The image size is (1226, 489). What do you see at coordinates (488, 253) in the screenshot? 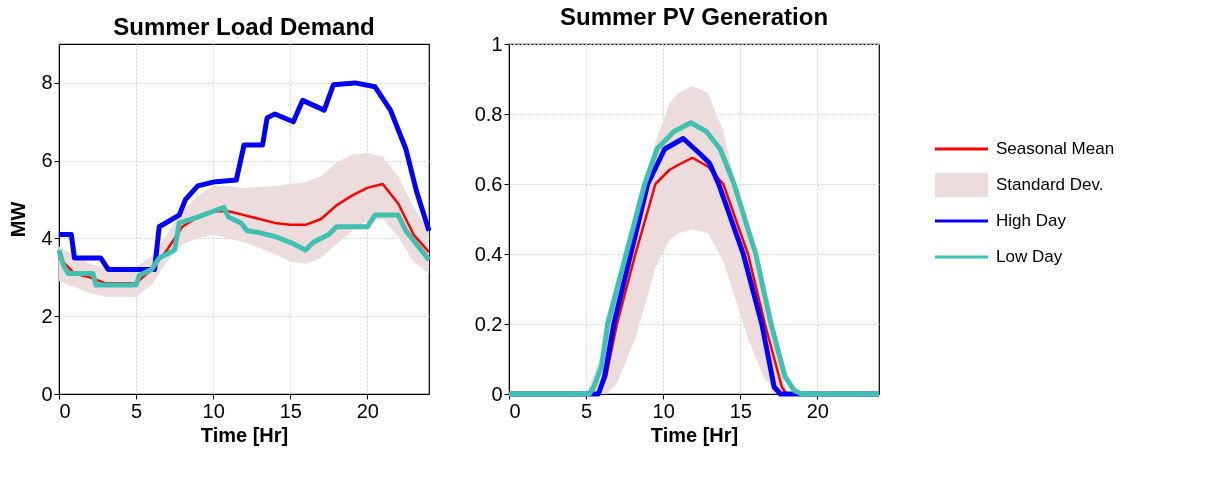
I see `y-tick-label: 0.4` at bounding box center [488, 253].